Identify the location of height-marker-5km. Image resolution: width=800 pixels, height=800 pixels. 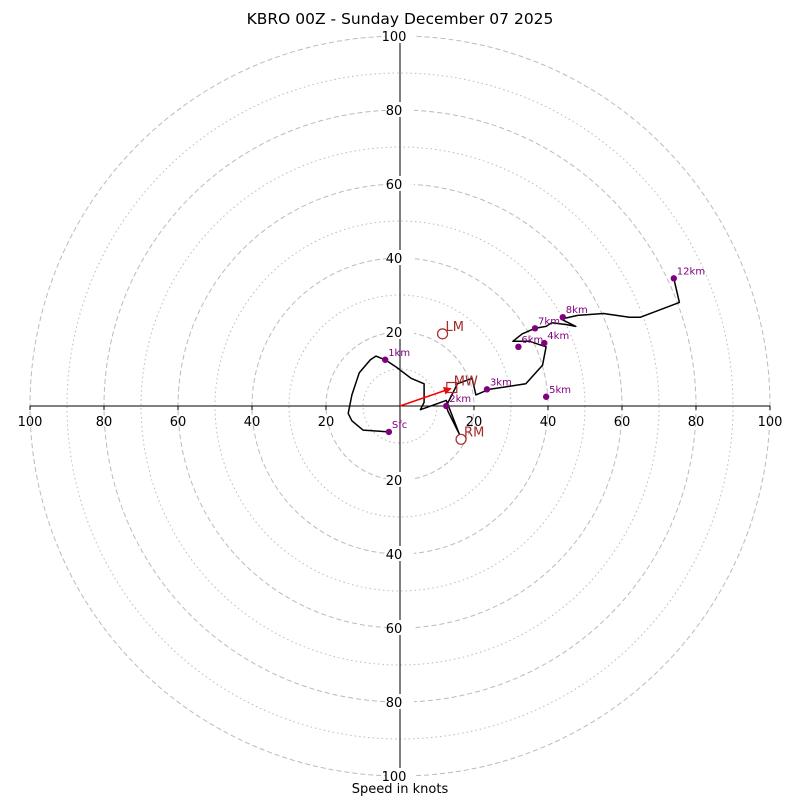
(546, 396).